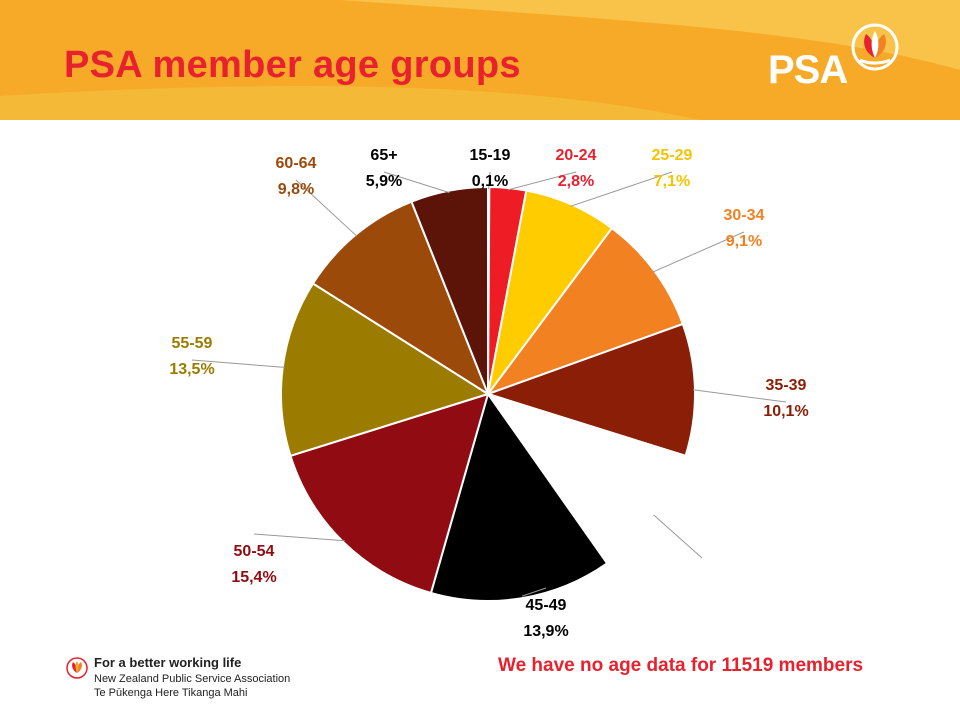  I want to click on slice-category-label: 15-19, so click(490, 155).